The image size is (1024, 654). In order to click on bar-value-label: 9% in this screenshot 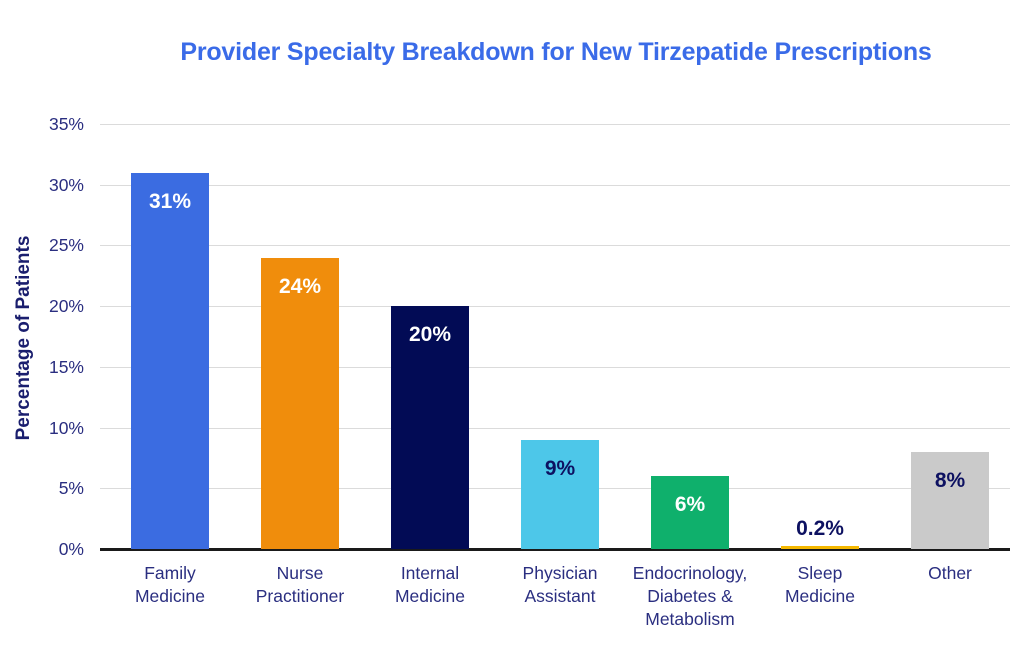, I will do `click(560, 468)`.